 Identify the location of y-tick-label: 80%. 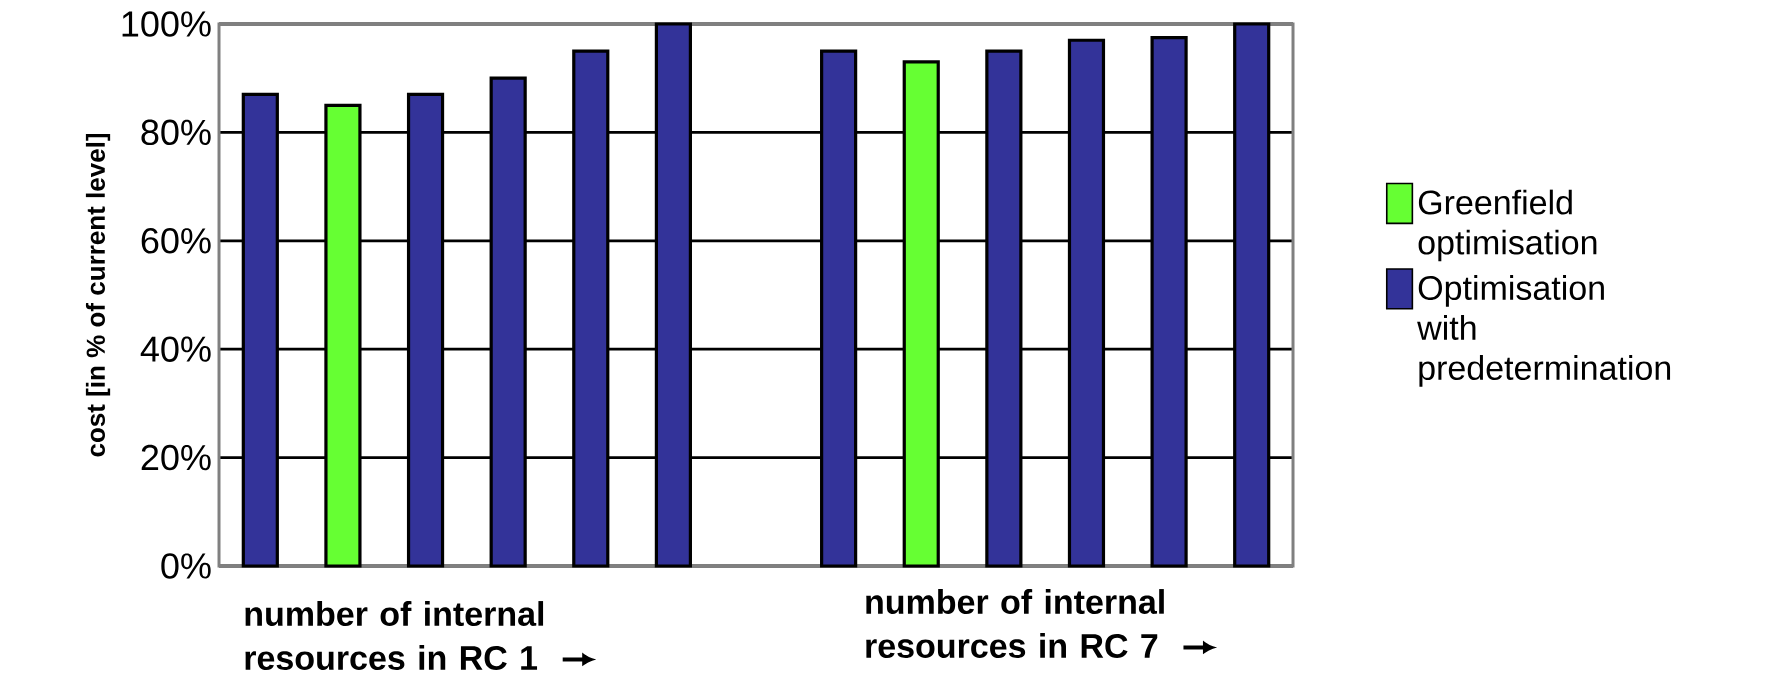
(176, 132).